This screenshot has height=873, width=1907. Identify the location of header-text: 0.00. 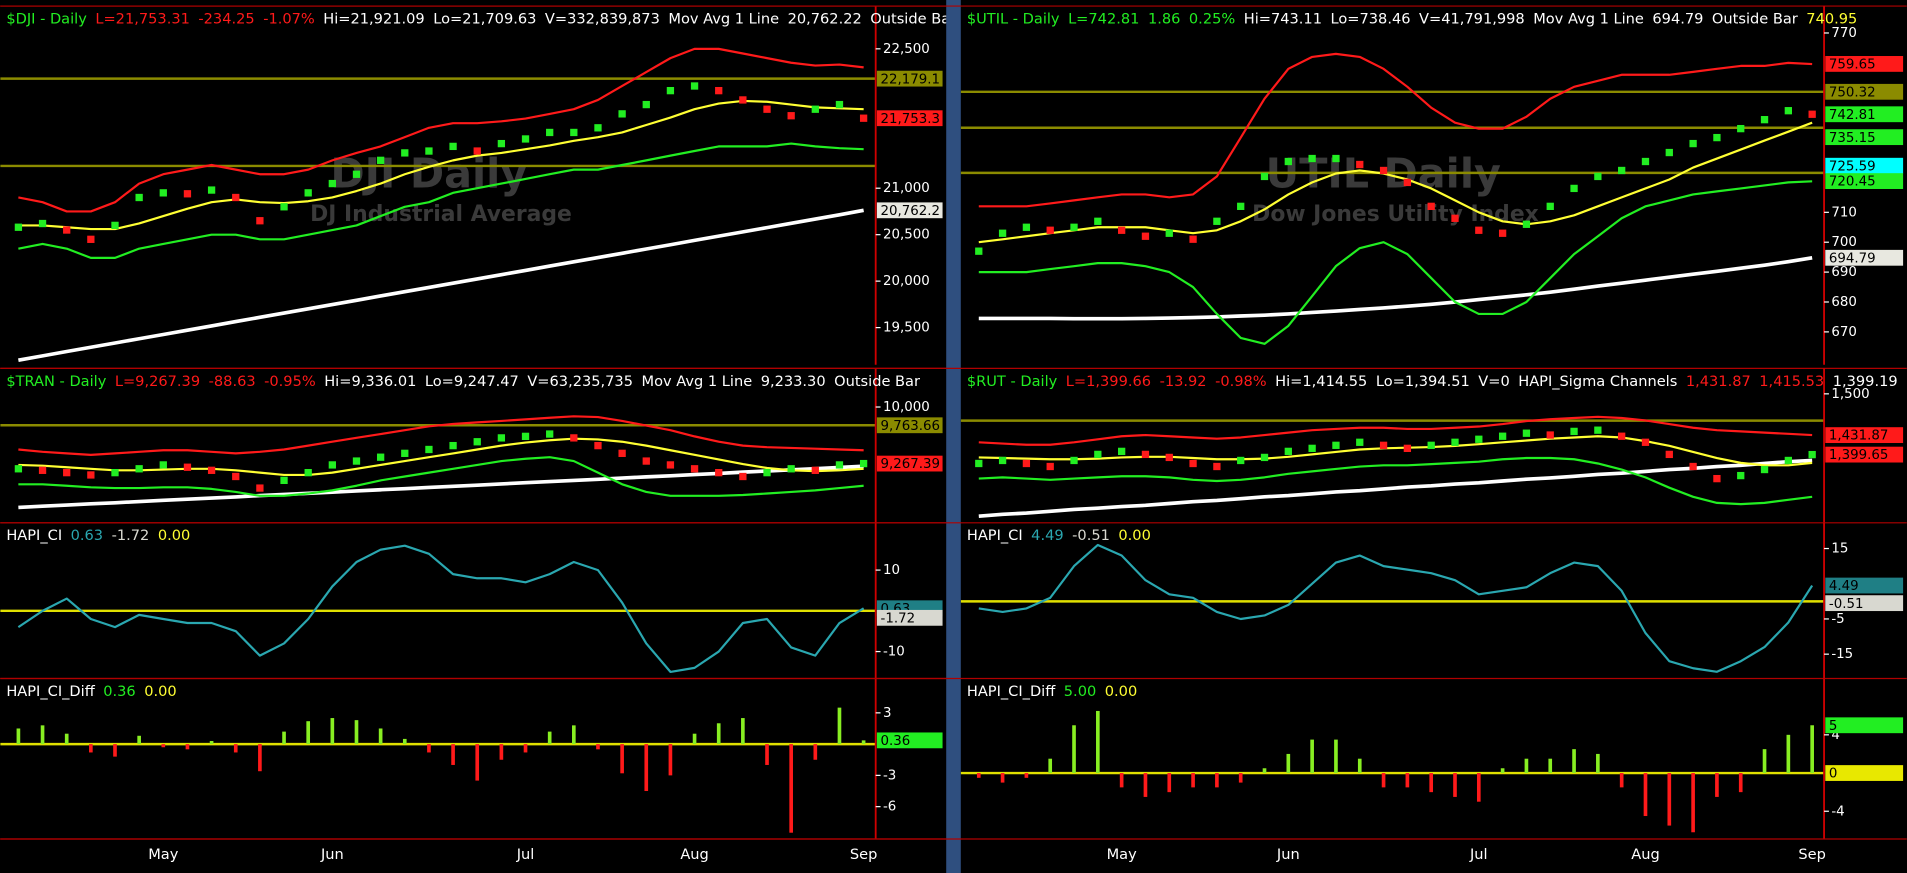
(174, 535).